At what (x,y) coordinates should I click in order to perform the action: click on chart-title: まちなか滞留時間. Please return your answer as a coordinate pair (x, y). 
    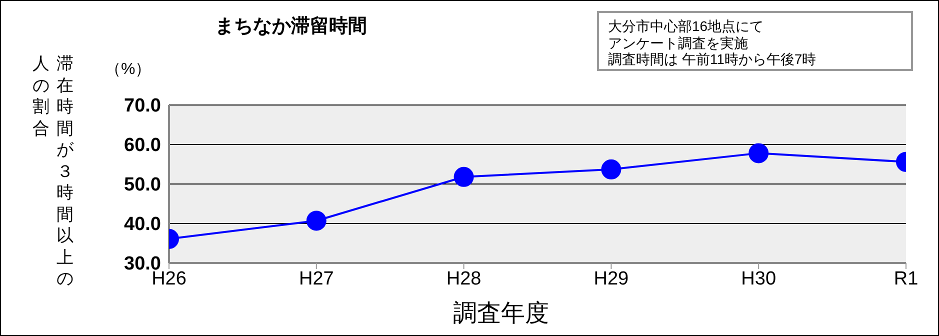
    Looking at the image, I should click on (291, 27).